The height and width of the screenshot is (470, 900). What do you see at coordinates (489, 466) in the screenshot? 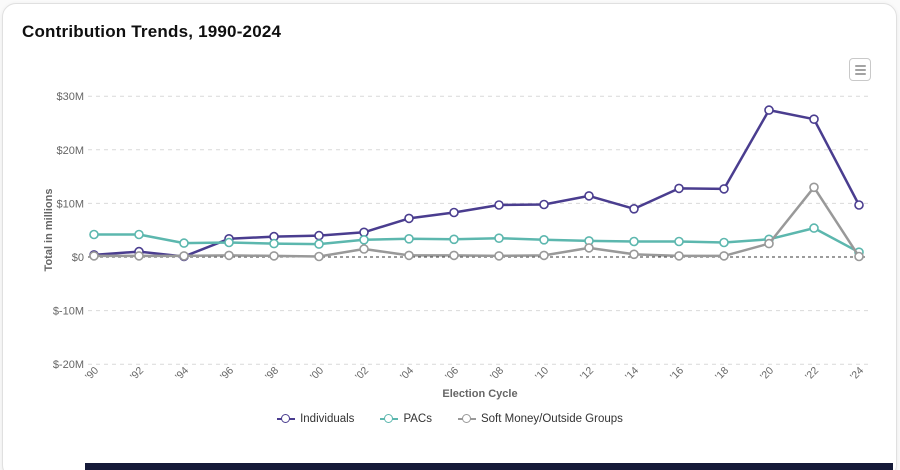
I see `bottom-footer-bar` at bounding box center [489, 466].